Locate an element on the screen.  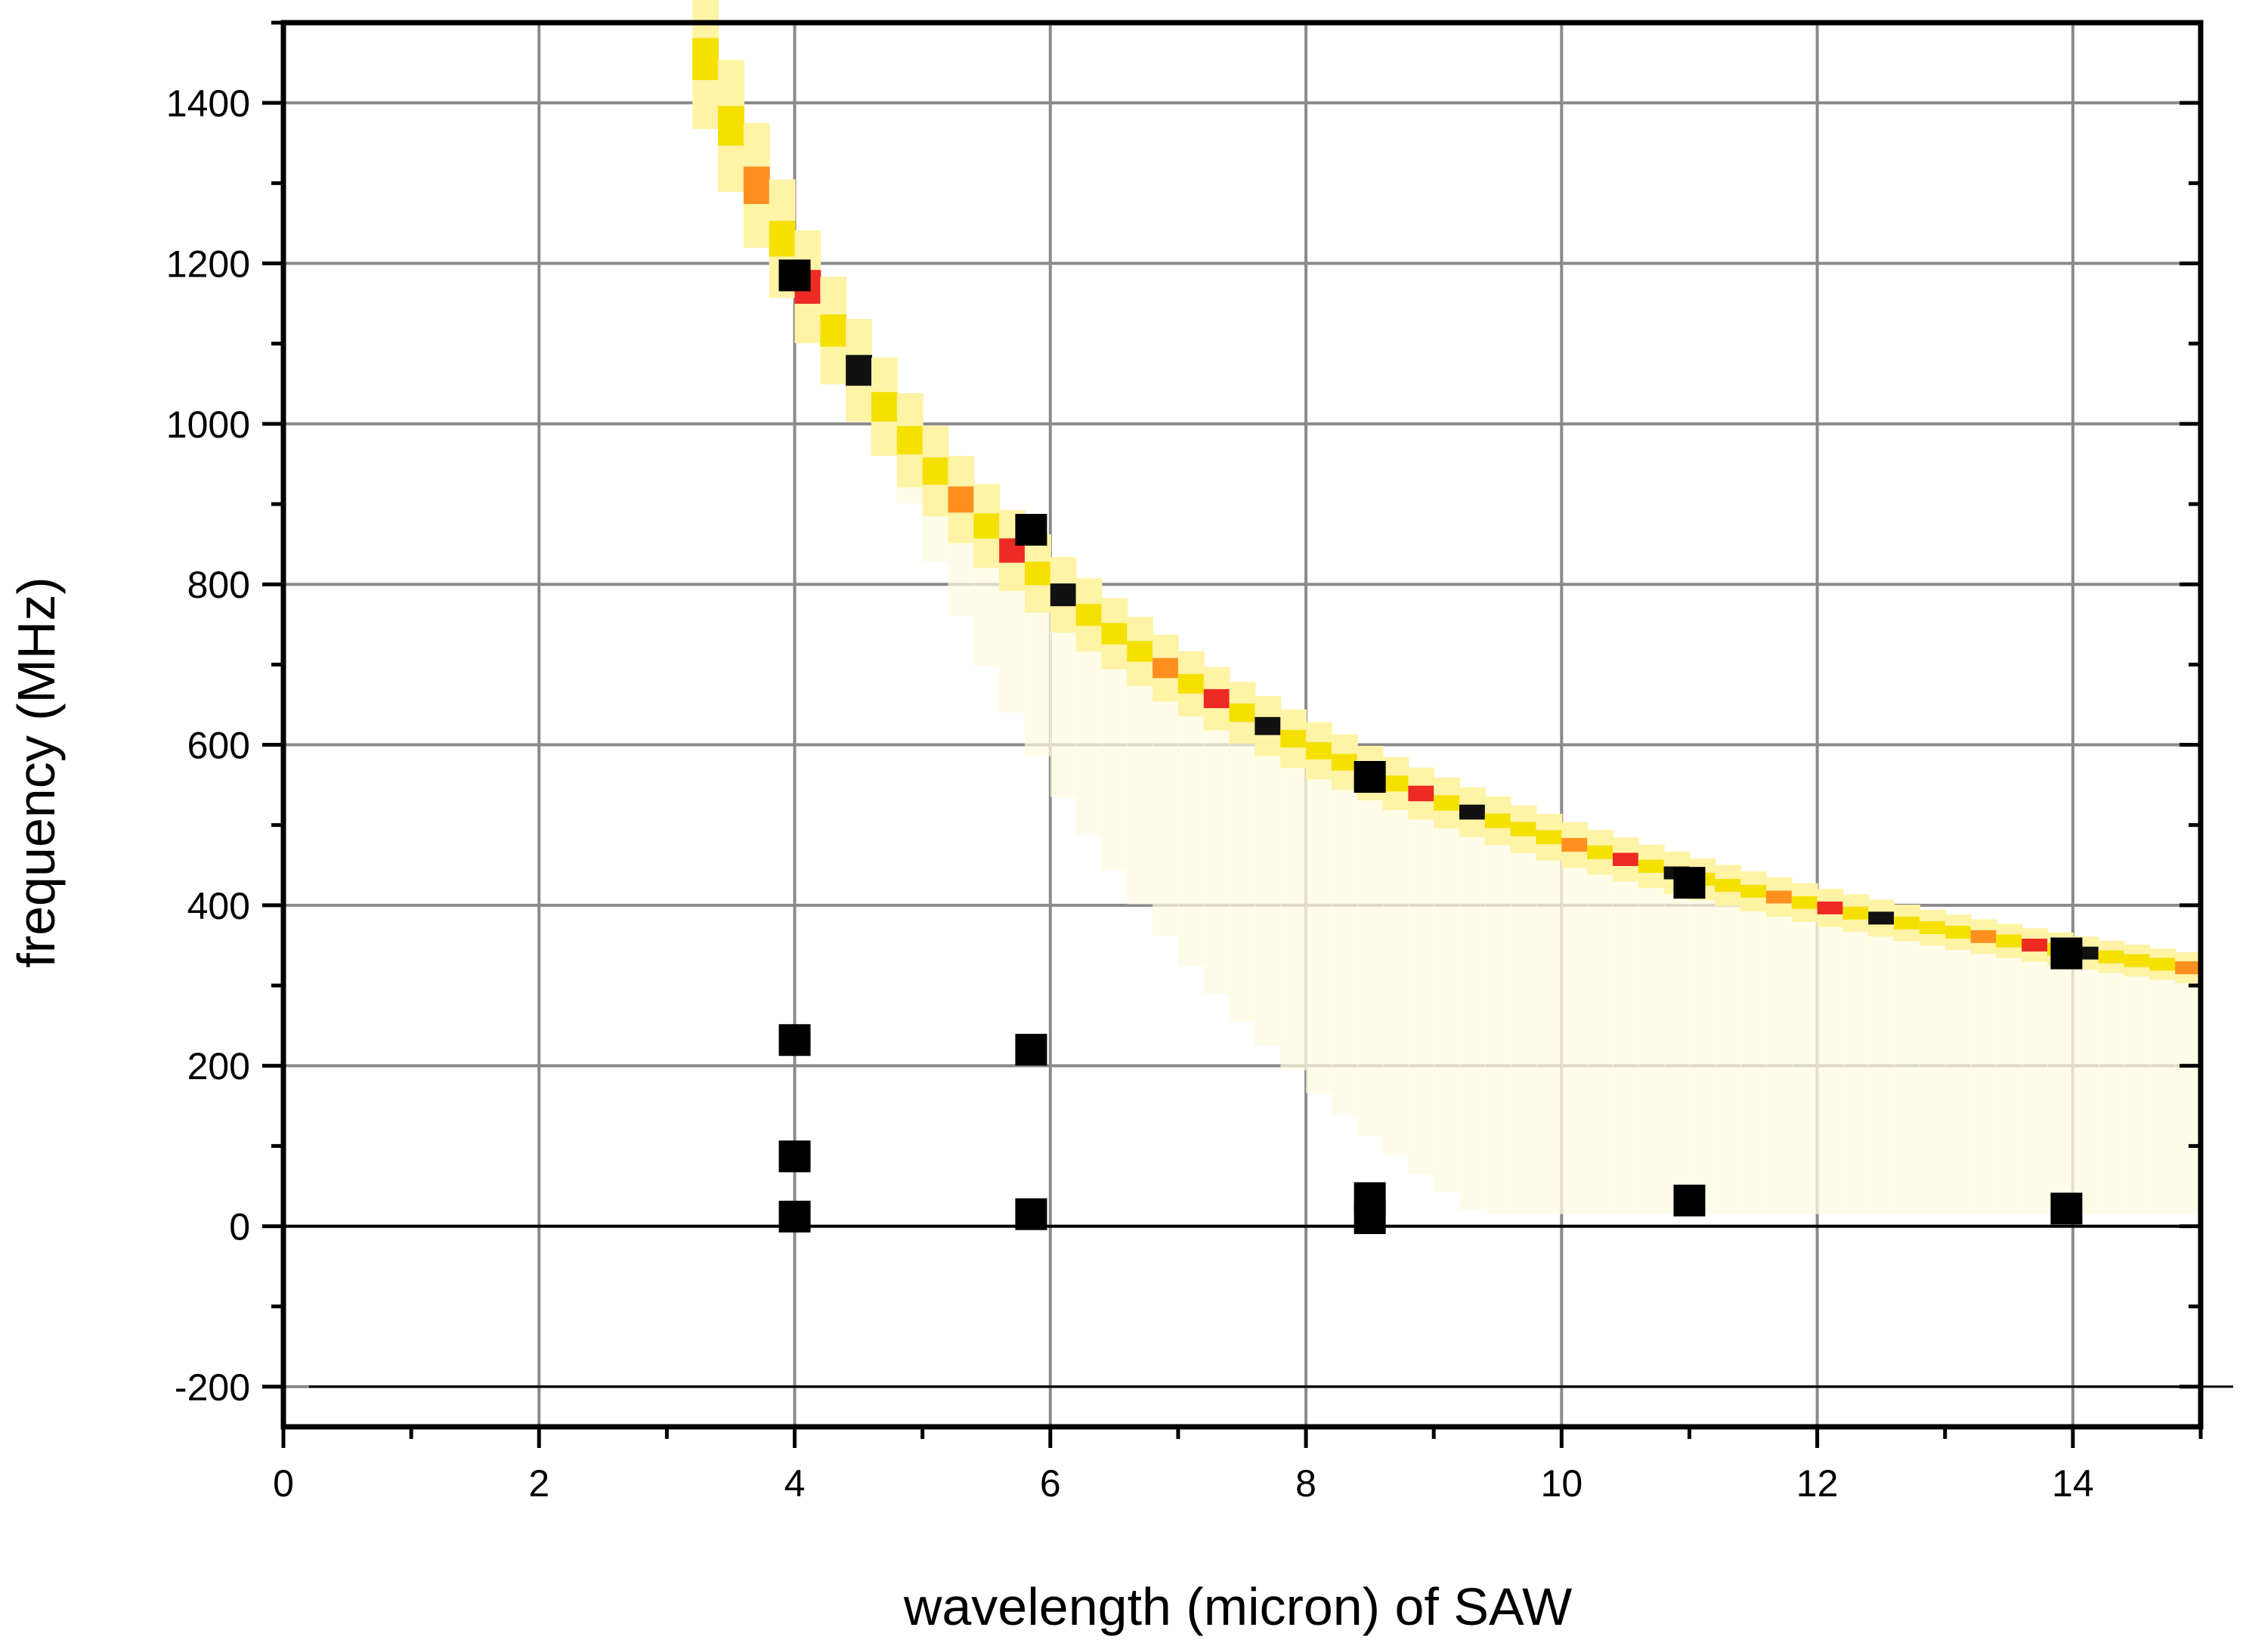
x-tick-label: 14 is located at coordinates (2073, 1483).